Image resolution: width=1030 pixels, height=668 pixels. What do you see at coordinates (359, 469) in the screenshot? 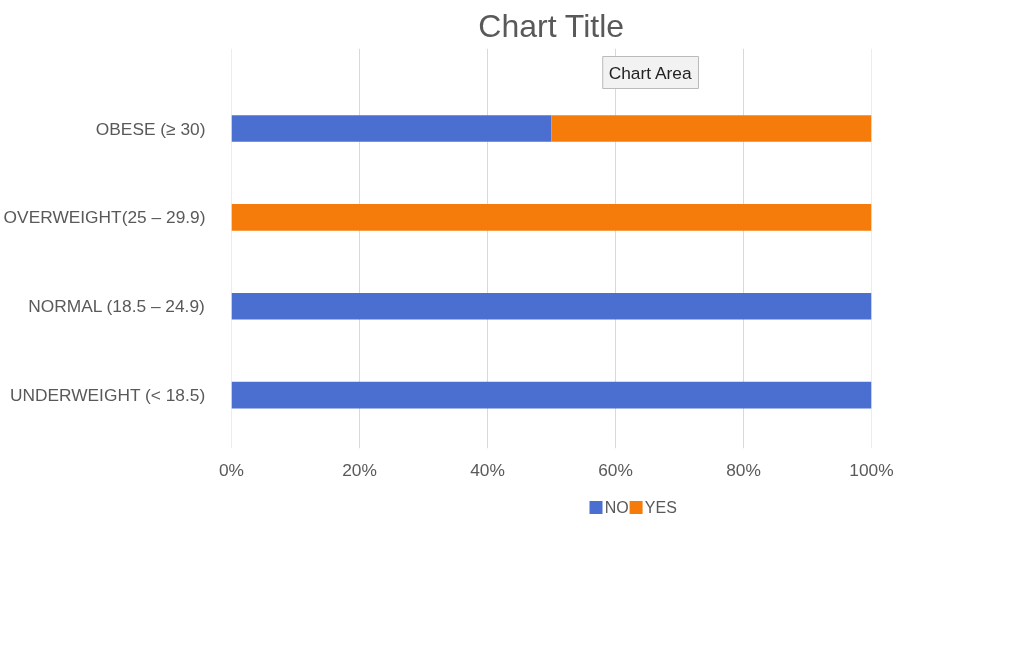
I see `x-tick-label: 20%` at bounding box center [359, 469].